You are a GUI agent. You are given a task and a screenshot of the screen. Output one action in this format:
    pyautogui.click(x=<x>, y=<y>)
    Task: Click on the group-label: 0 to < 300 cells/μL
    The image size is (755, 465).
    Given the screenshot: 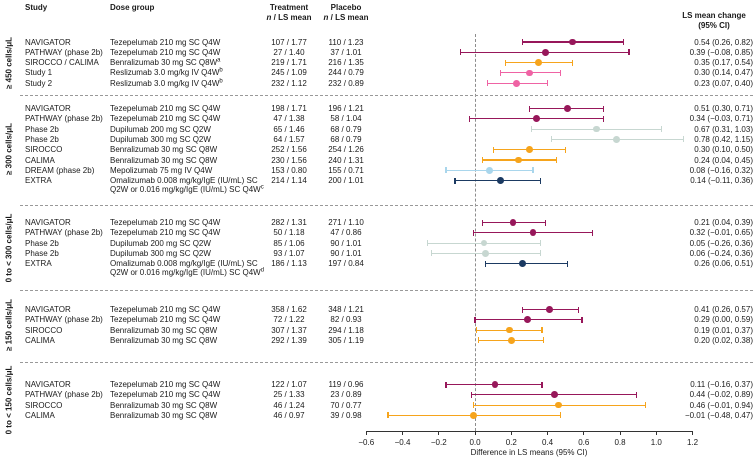 What is the action you would take?
    pyautogui.click(x=9, y=247)
    